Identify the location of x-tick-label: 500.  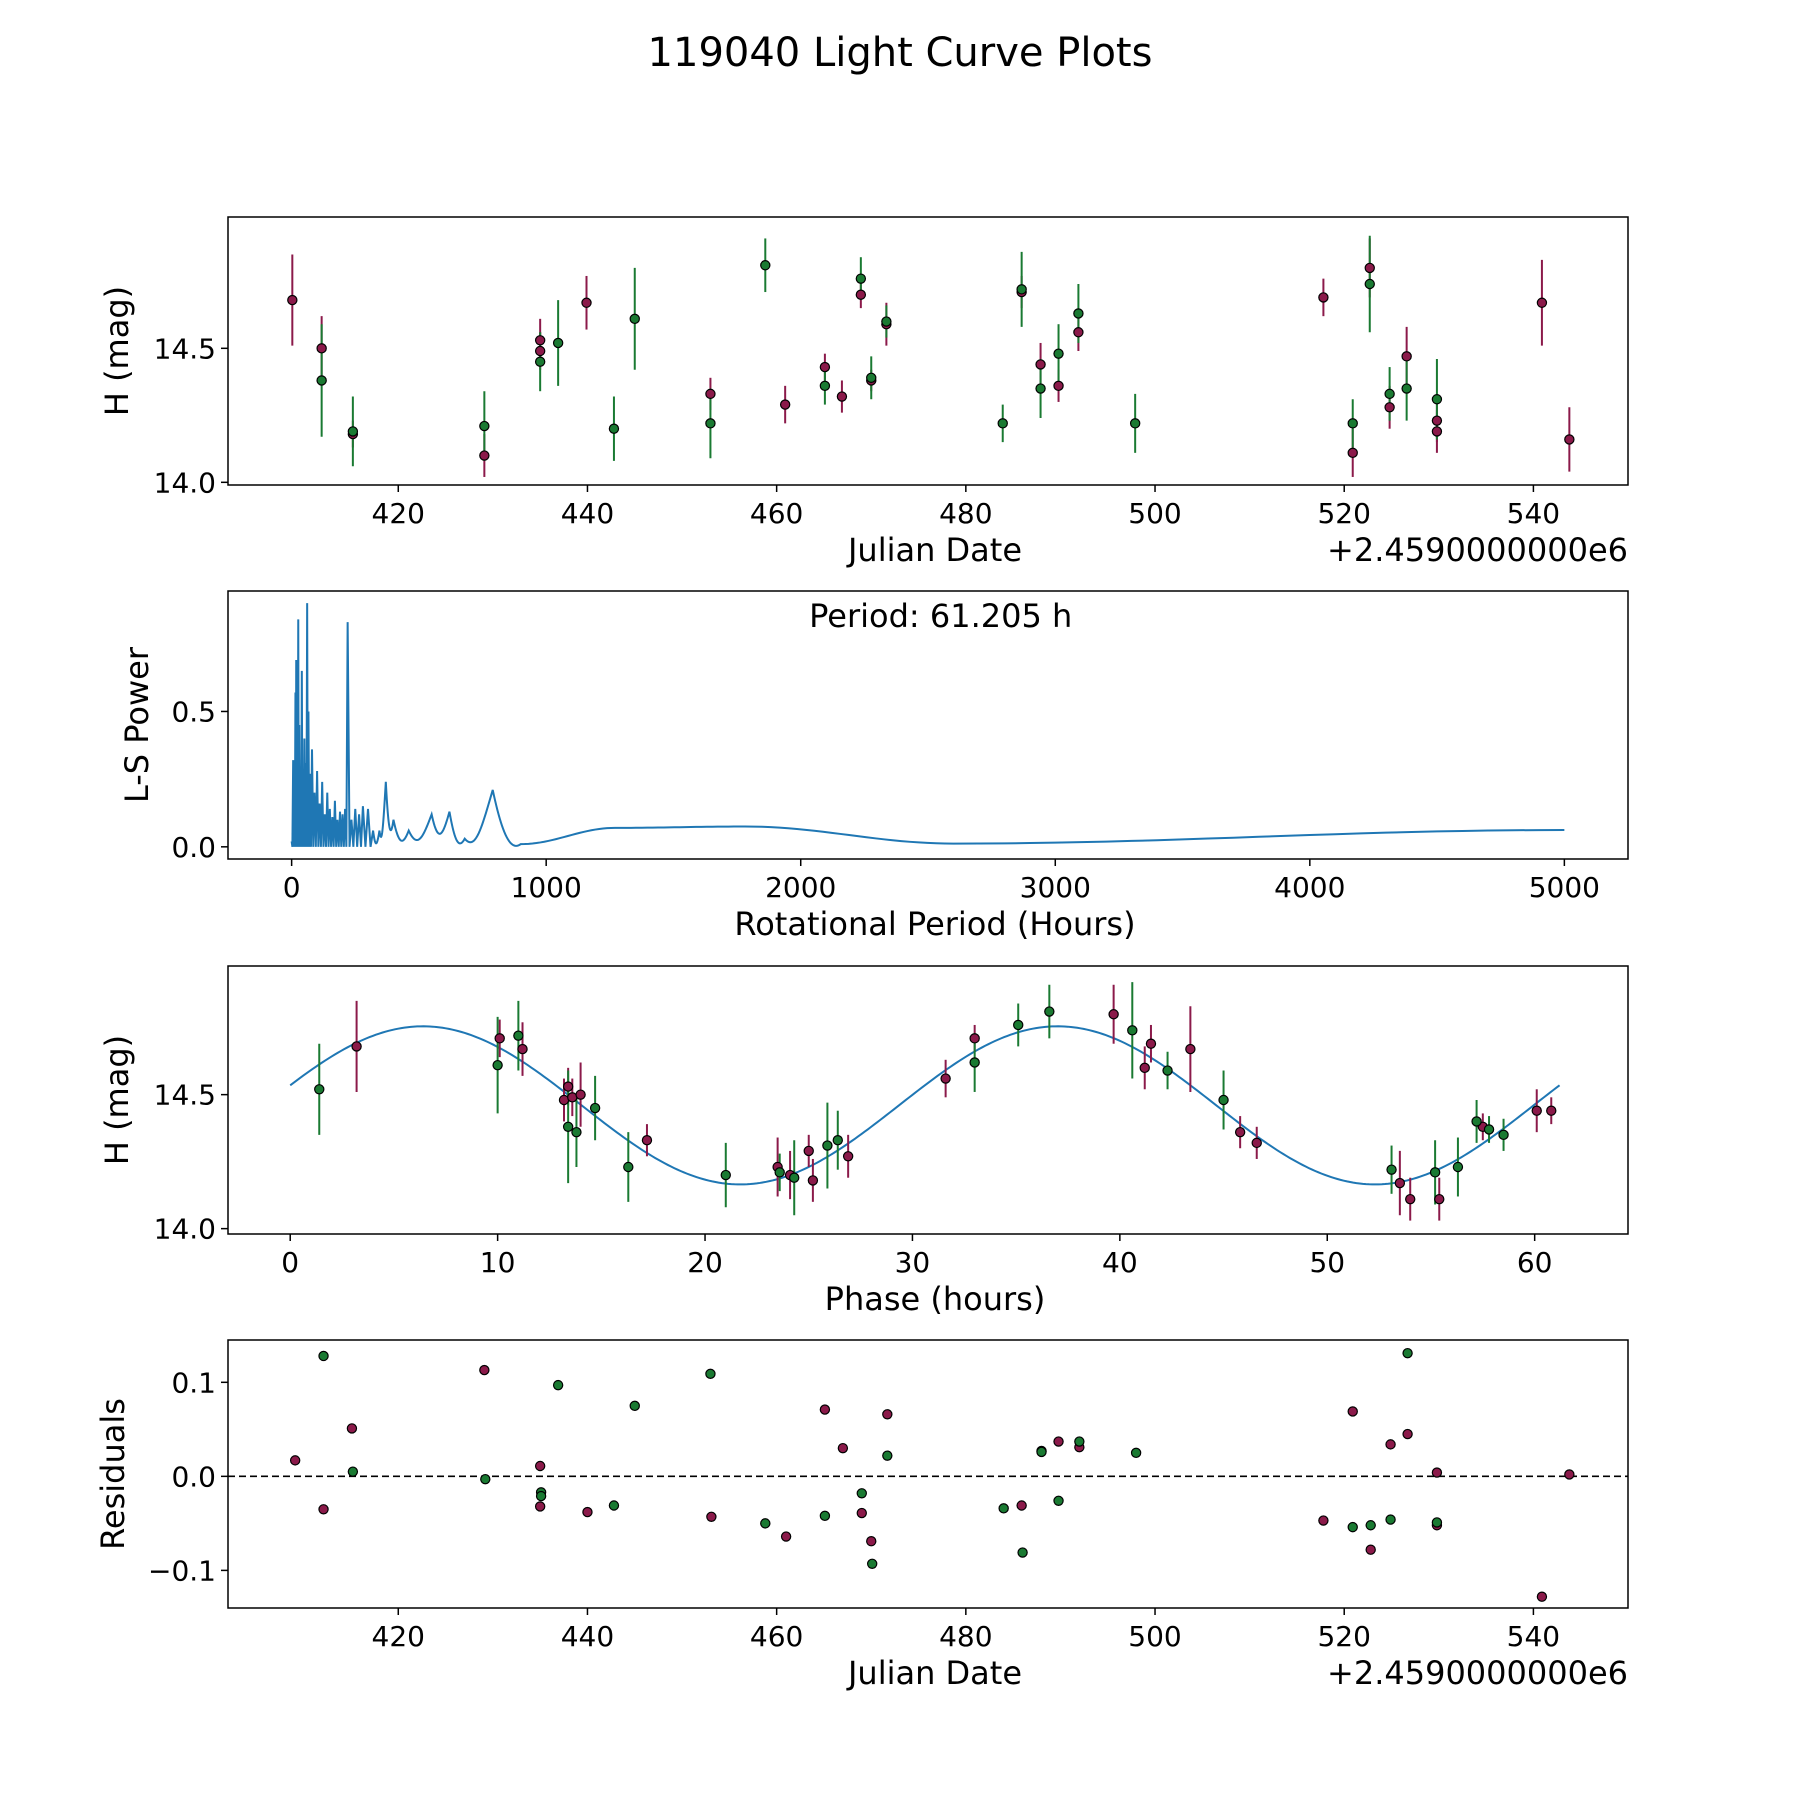
(1154, 513).